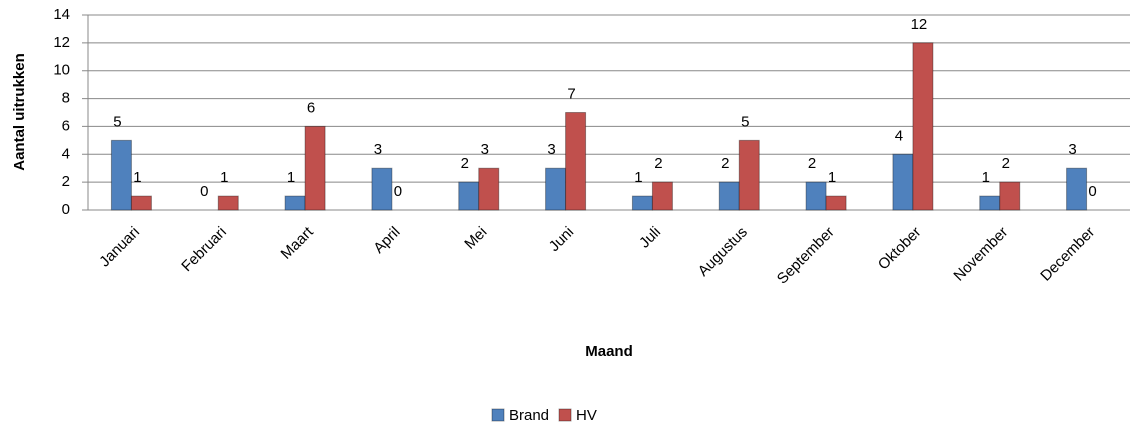 The image size is (1137, 430). Describe the element at coordinates (919, 24) in the screenshot. I see `data-label: 12` at that location.